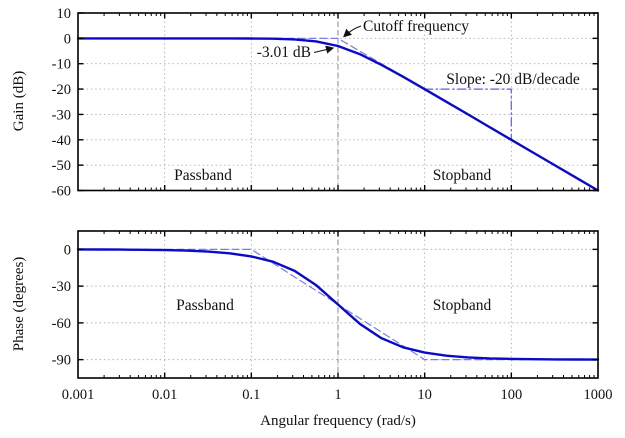 Image resolution: width=625 pixels, height=438 pixels. Describe the element at coordinates (61, 166) in the screenshot. I see `y-tick-label: -50` at that location.